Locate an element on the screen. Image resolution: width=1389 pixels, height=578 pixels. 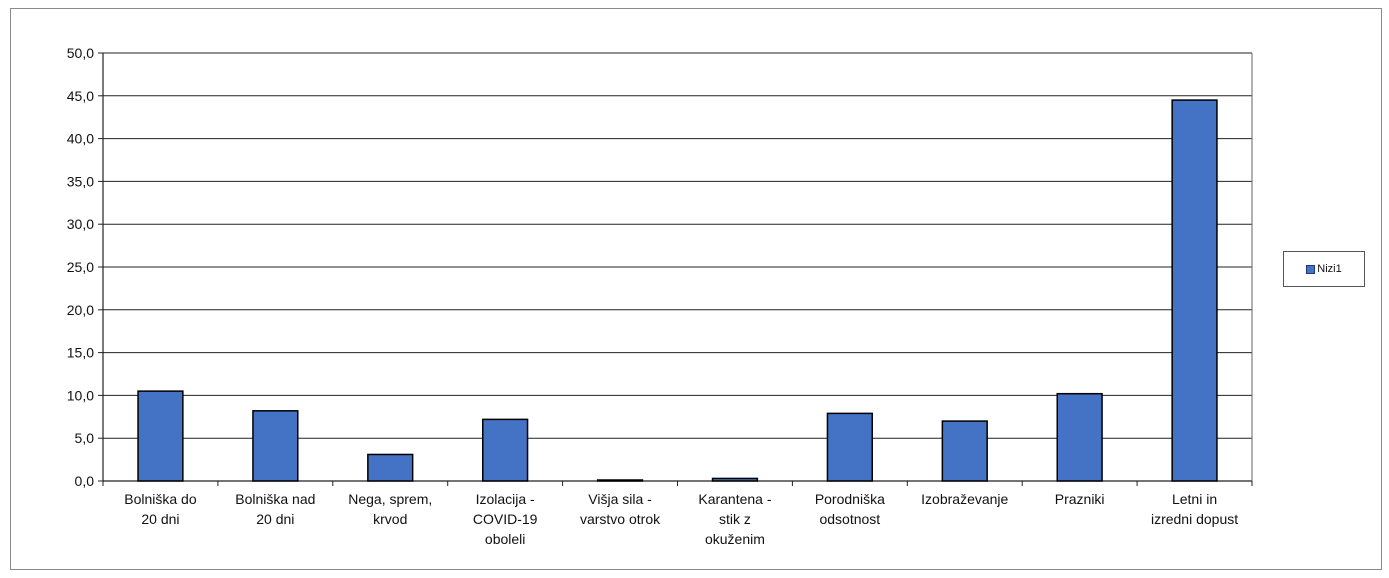
legend-swatch is located at coordinates (1311, 269).